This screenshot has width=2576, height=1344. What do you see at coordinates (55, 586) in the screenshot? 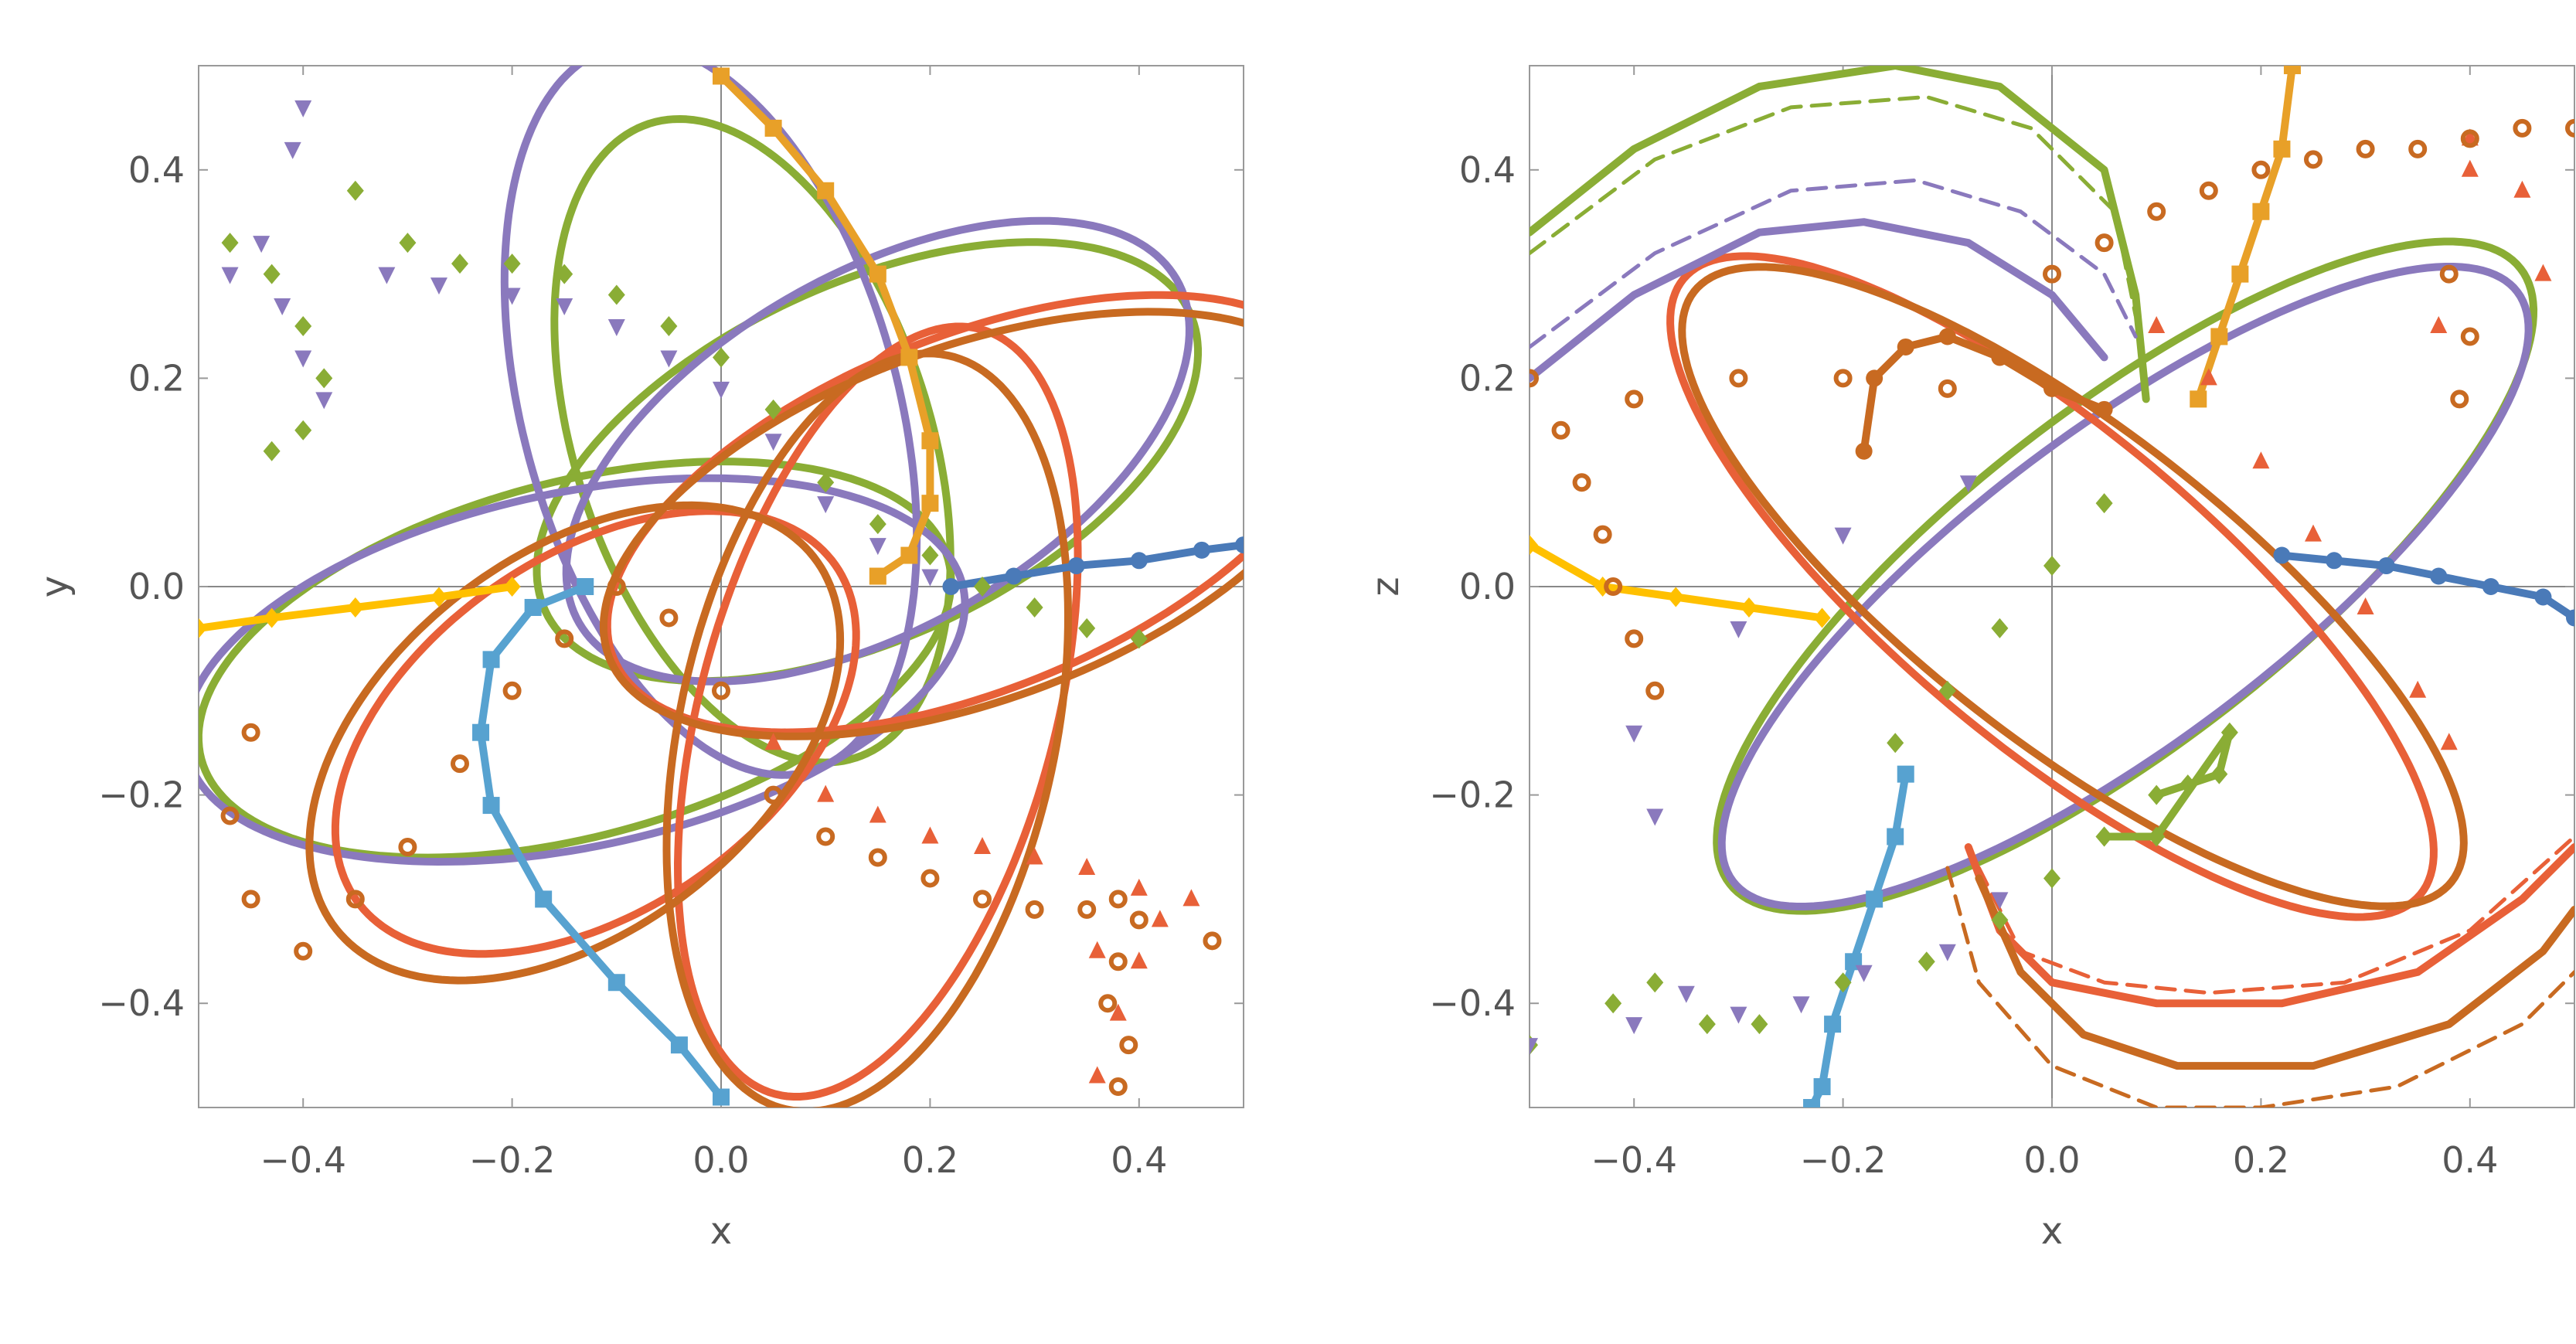
I see `y-axis-label: y` at bounding box center [55, 586].